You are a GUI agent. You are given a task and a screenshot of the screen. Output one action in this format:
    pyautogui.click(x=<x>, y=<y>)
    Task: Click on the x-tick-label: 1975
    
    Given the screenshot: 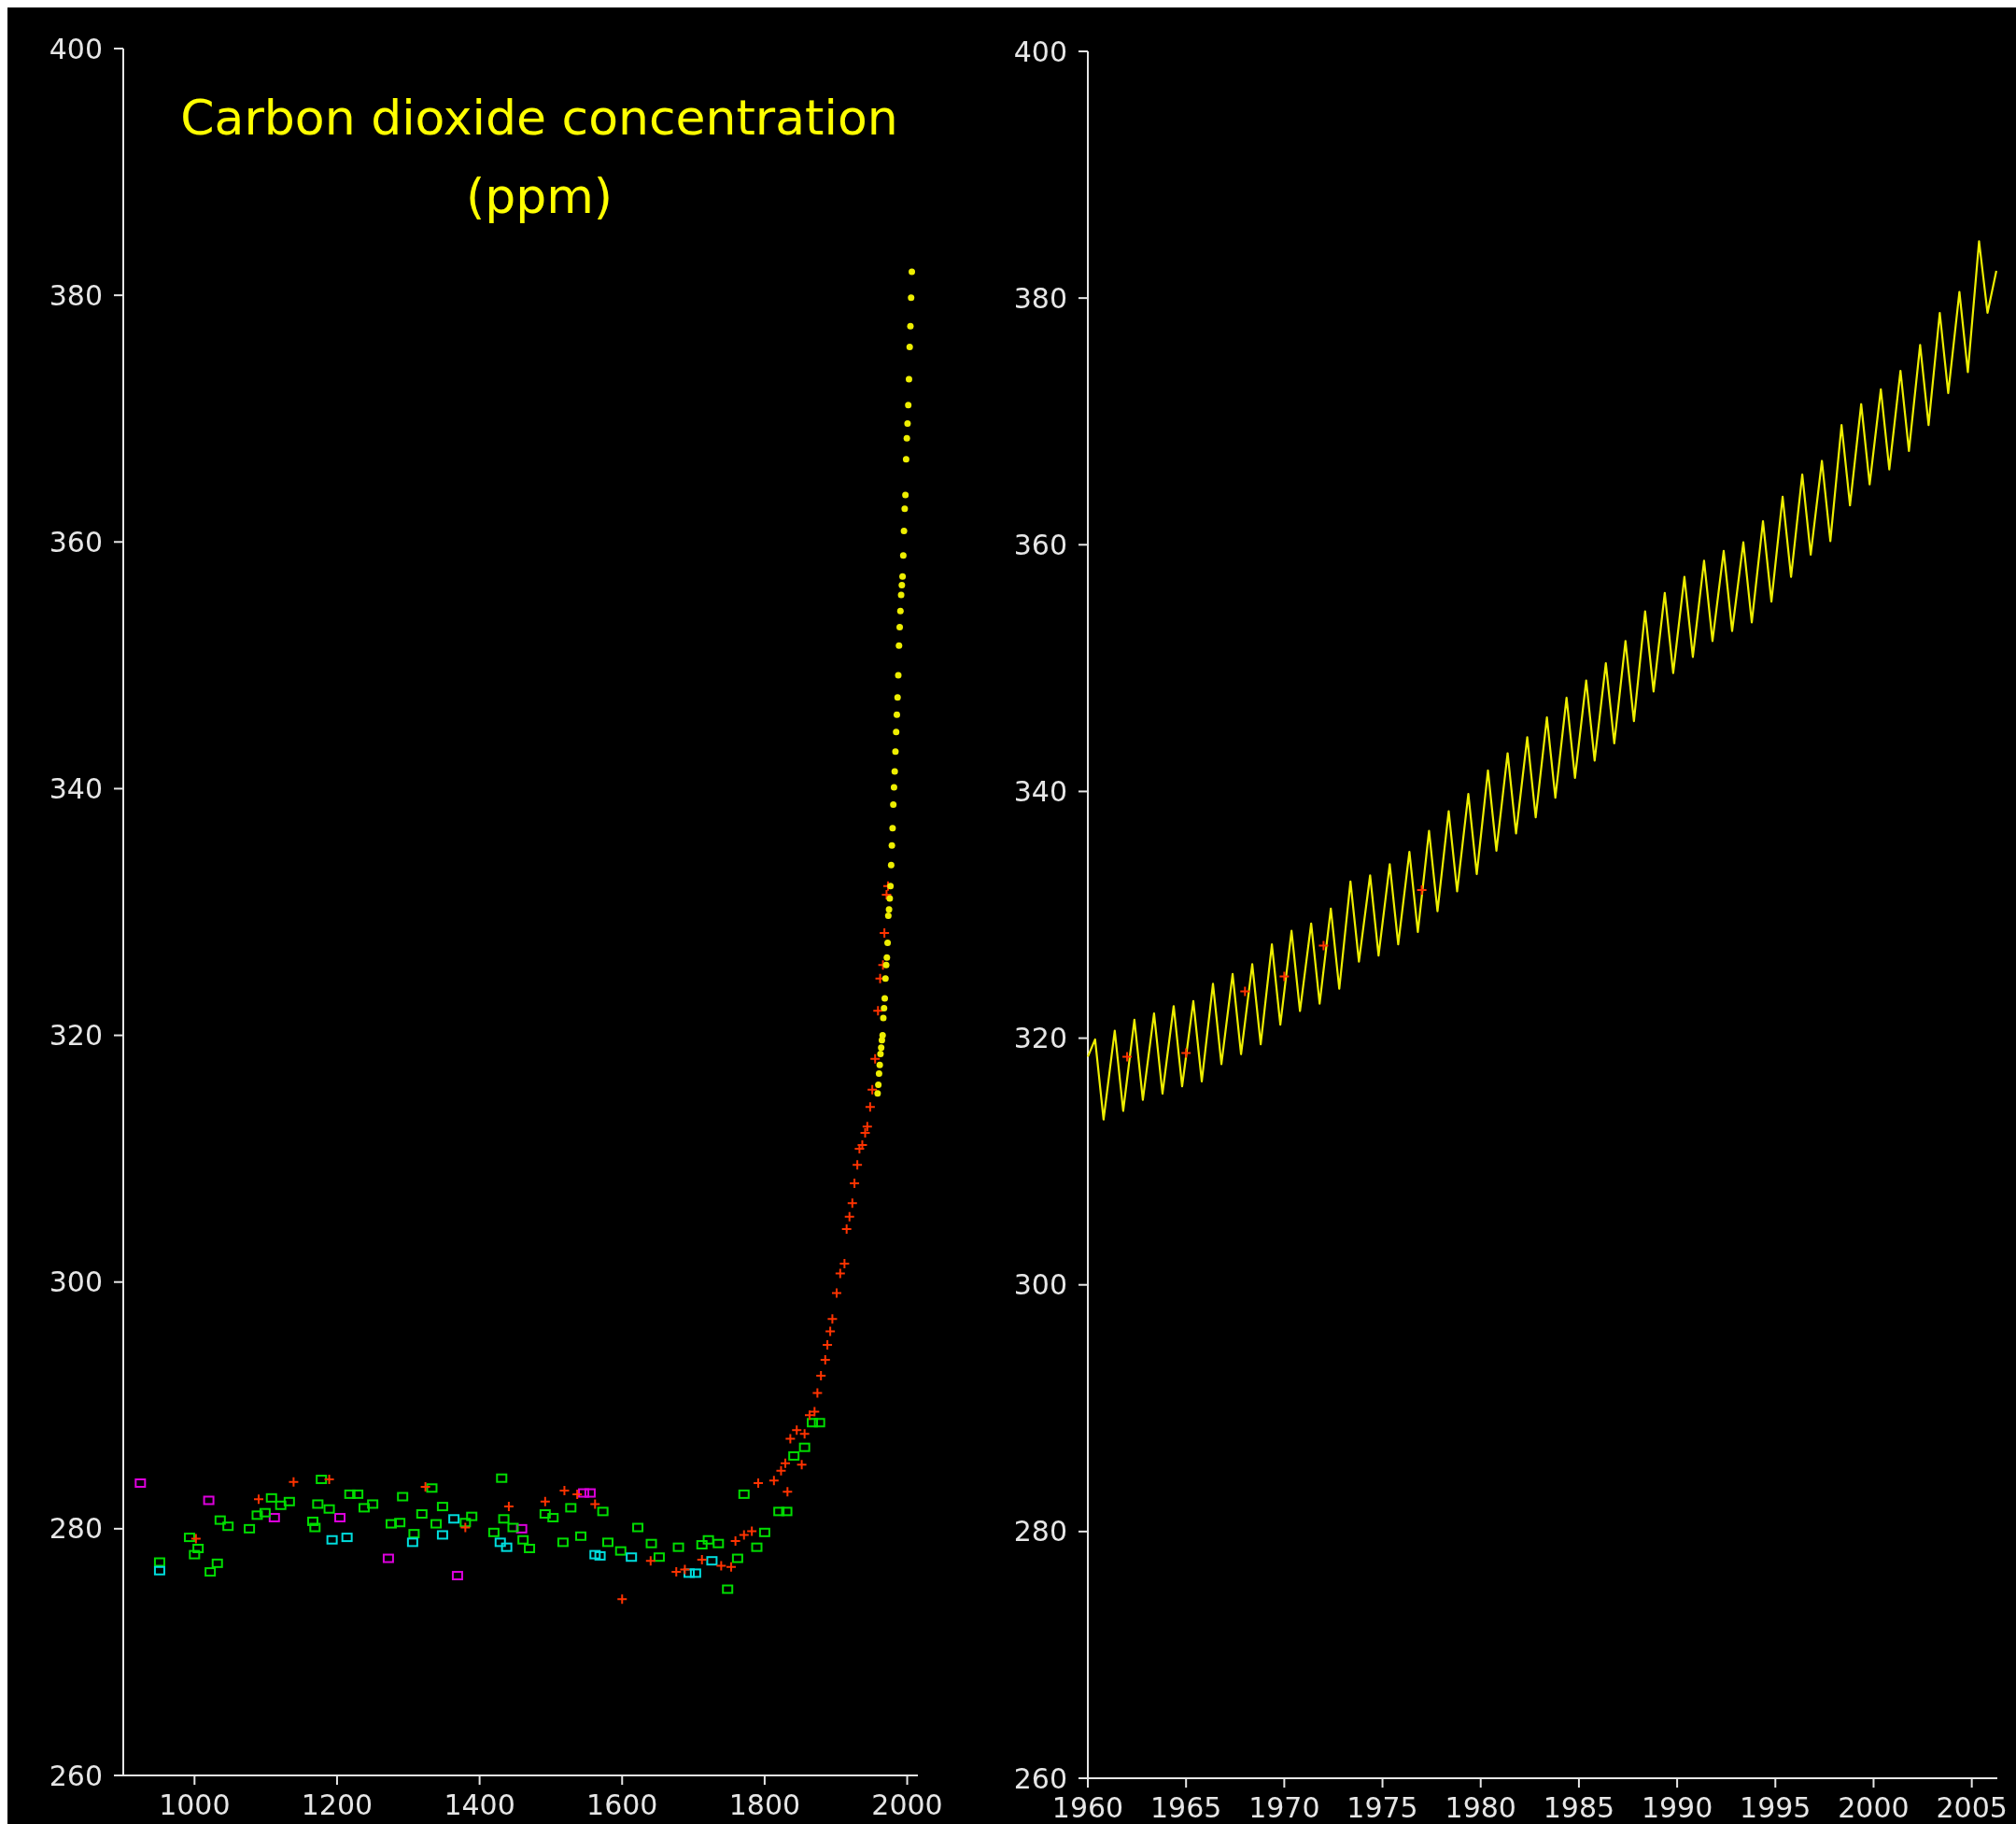 What is the action you would take?
    pyautogui.click(x=1382, y=1807)
    